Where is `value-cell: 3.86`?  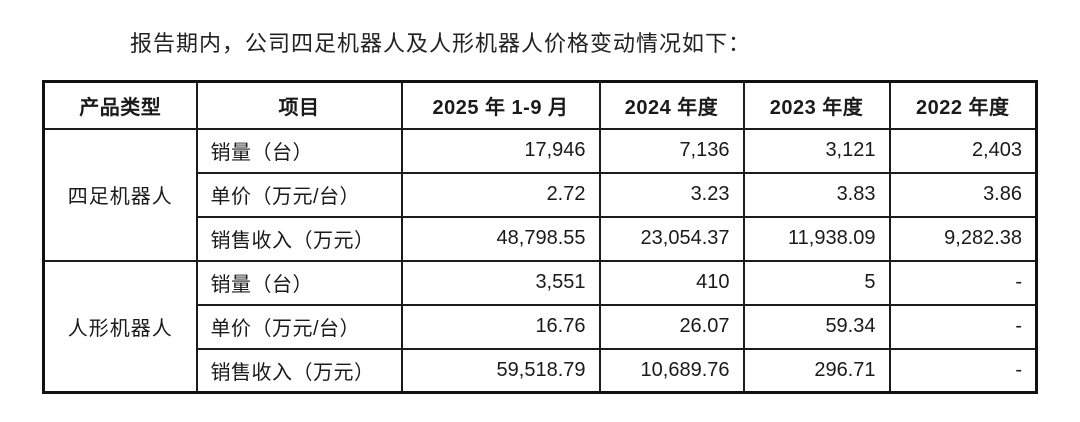 value-cell: 3.86 is located at coordinates (963, 194).